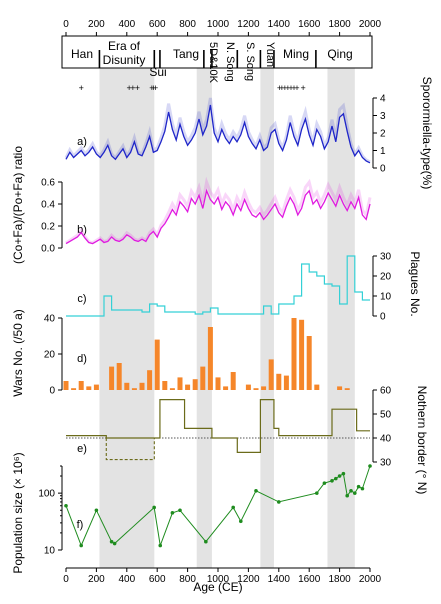  Describe the element at coordinates (82, 449) in the screenshot. I see `panel-e-letter: e)` at that location.